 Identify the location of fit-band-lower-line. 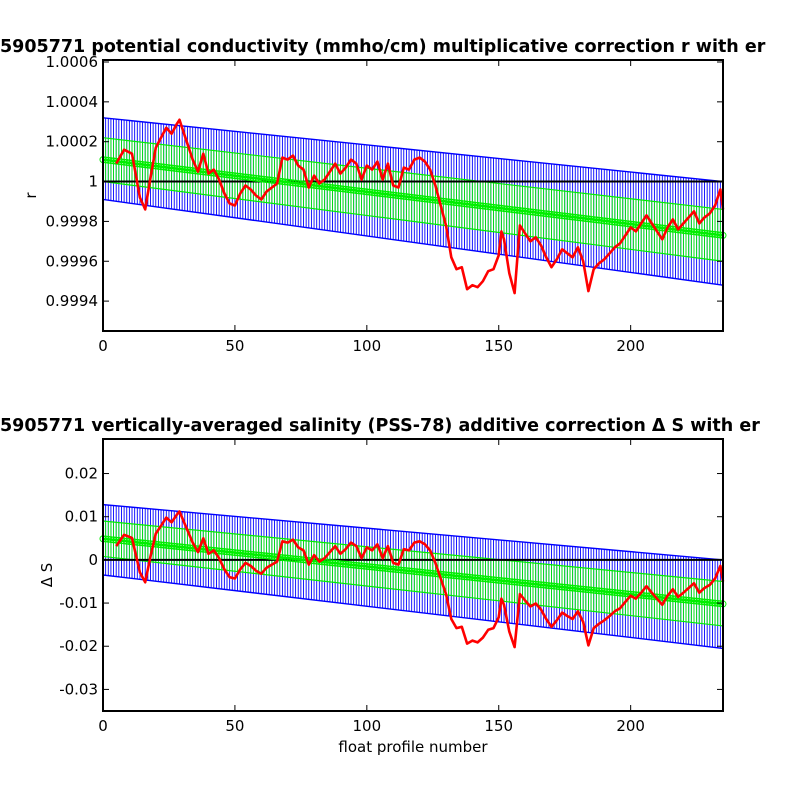
(413, 221).